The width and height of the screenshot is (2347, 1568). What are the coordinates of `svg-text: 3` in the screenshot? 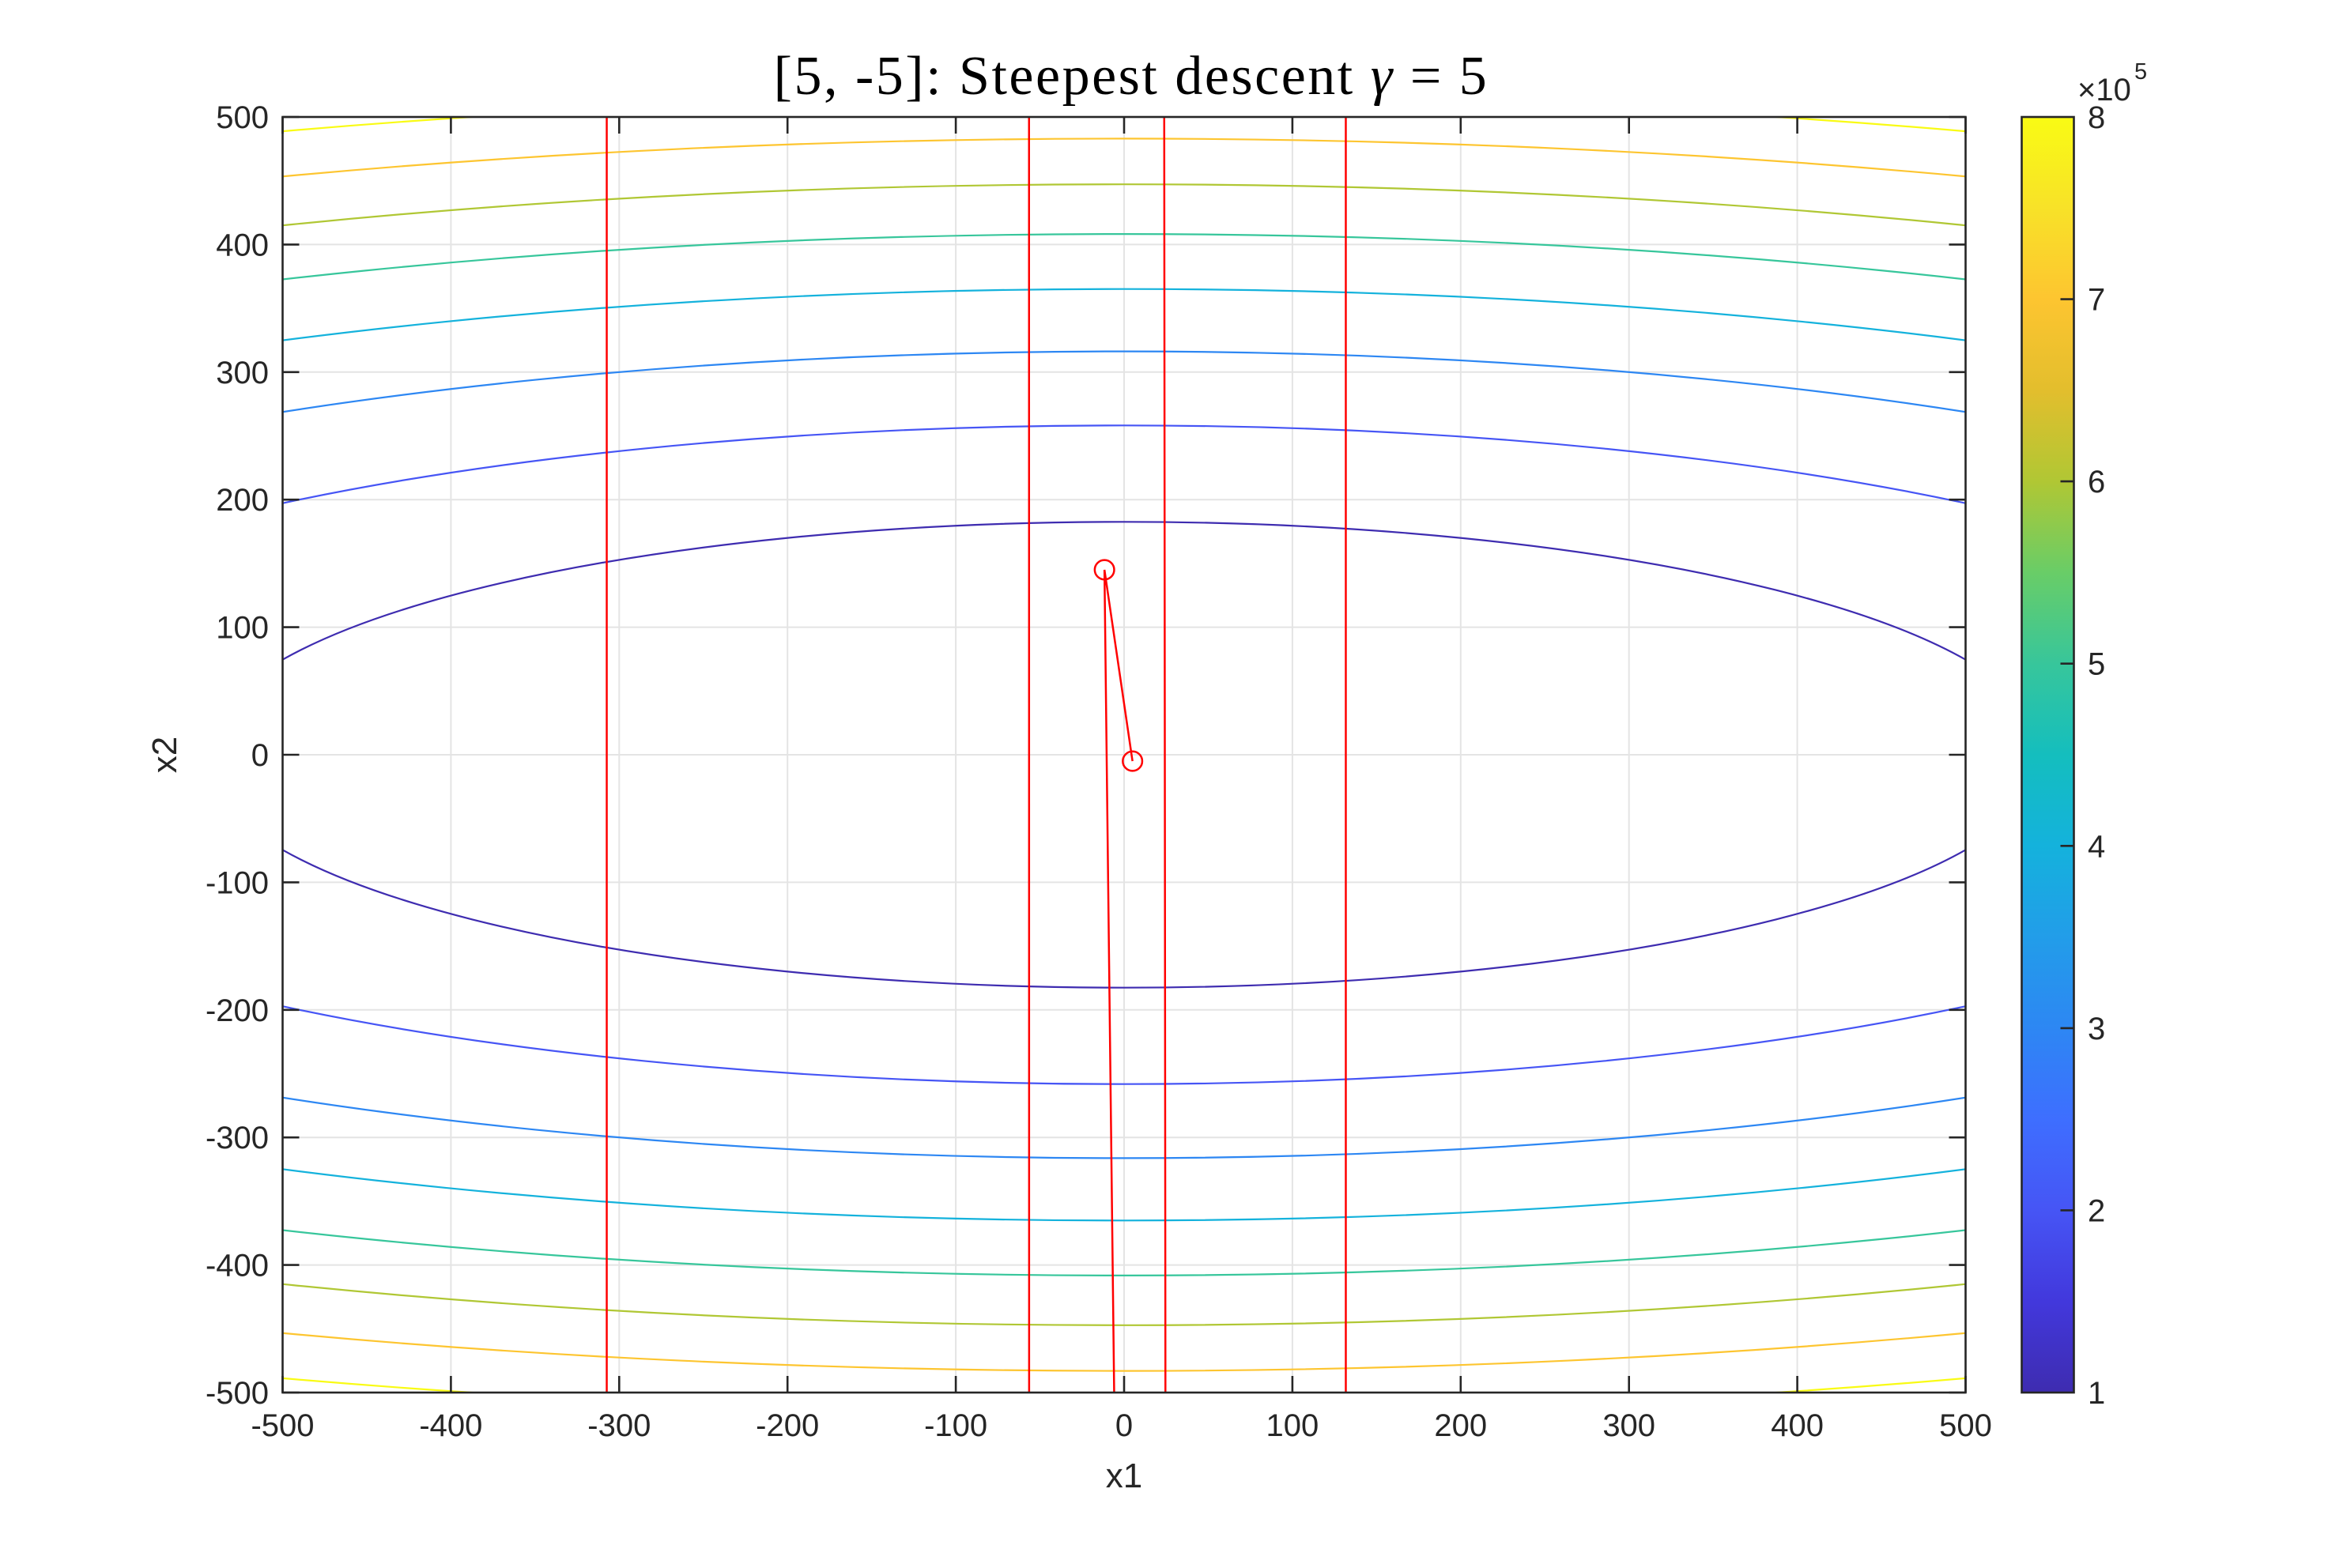 It's located at (2096, 1029).